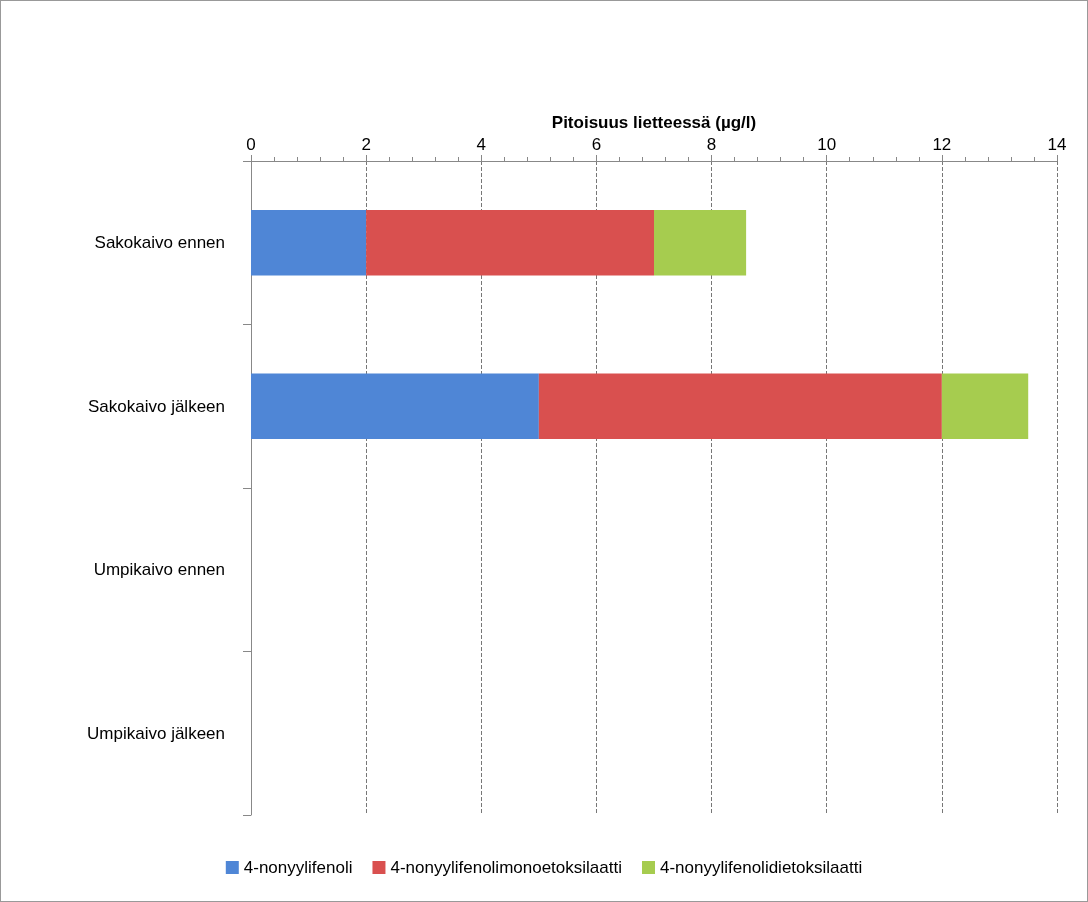 The width and height of the screenshot is (1088, 902). I want to click on x-tick-label: 14, so click(1057, 144).